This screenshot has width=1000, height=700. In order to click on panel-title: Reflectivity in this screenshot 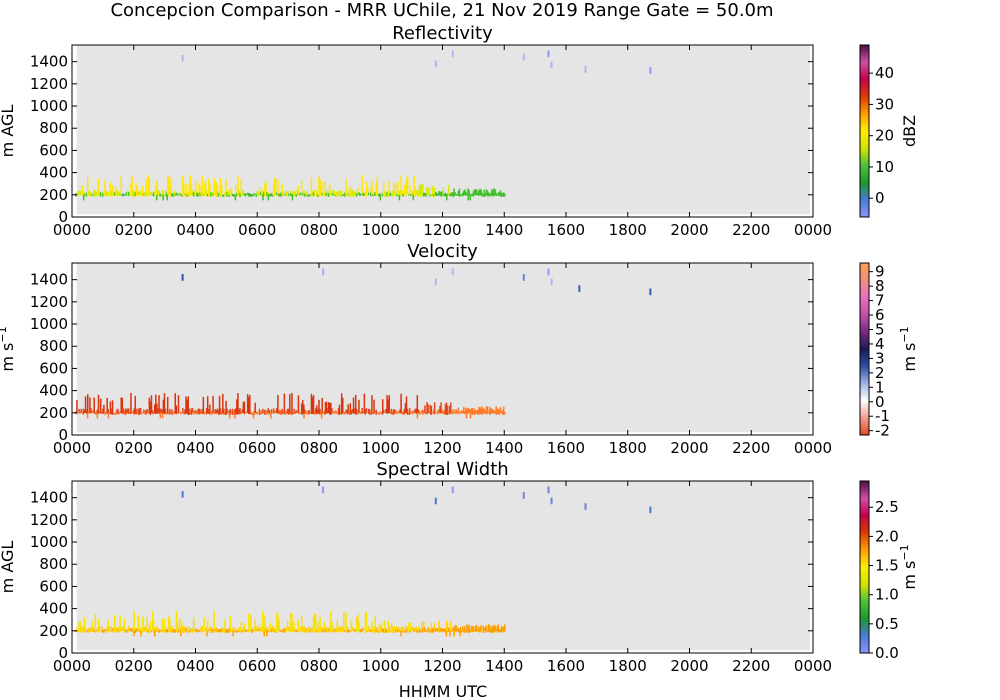, I will do `click(442, 33)`.